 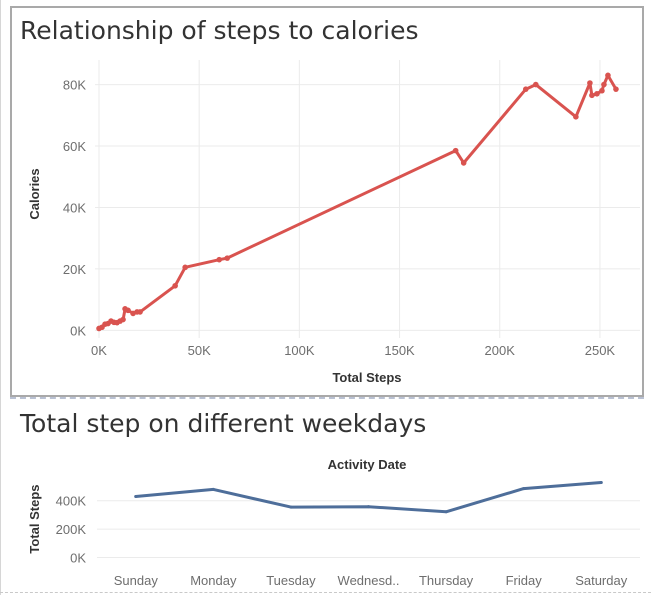 What do you see at coordinates (367, 464) in the screenshot?
I see `x-axis-title: Activity Date` at bounding box center [367, 464].